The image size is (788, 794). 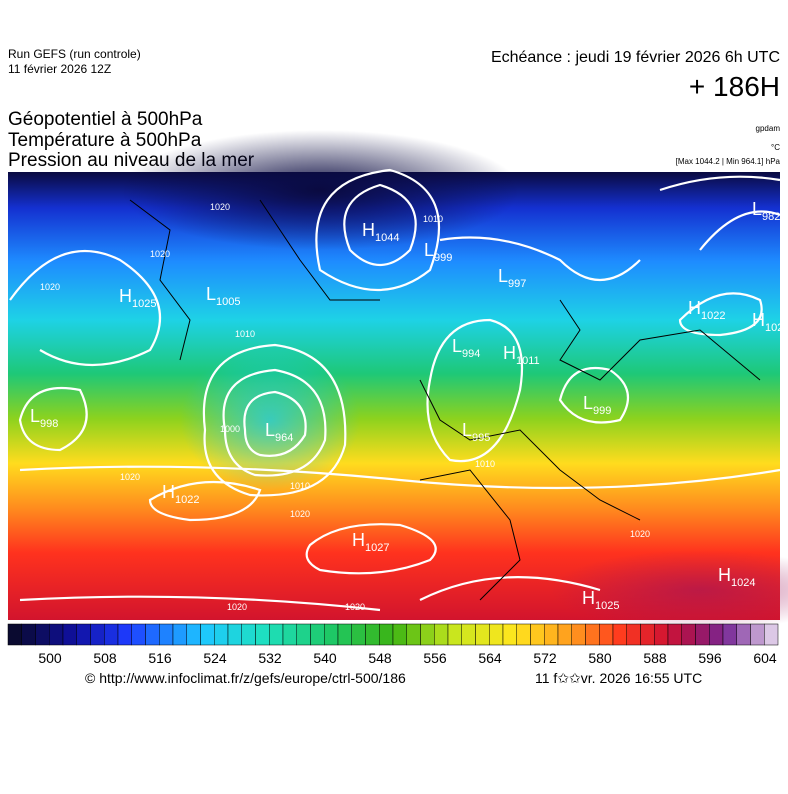 I want to click on pressure-system: H1022, so click(x=180, y=494).